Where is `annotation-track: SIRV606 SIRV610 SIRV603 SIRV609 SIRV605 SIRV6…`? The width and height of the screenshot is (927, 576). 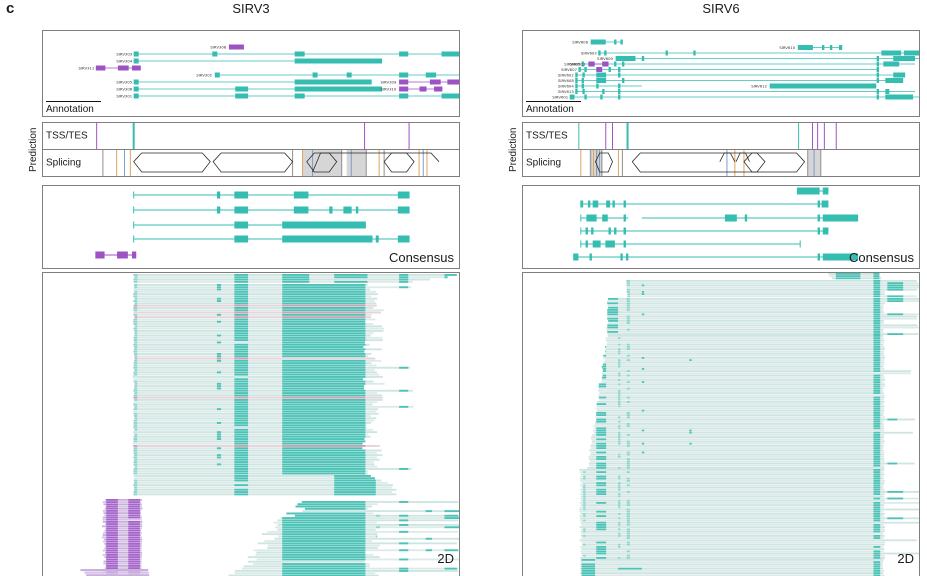
annotation-track: SIRV606 SIRV610 SIRV603 SIRV609 SIRV605 SIRV6… is located at coordinates (721, 73).